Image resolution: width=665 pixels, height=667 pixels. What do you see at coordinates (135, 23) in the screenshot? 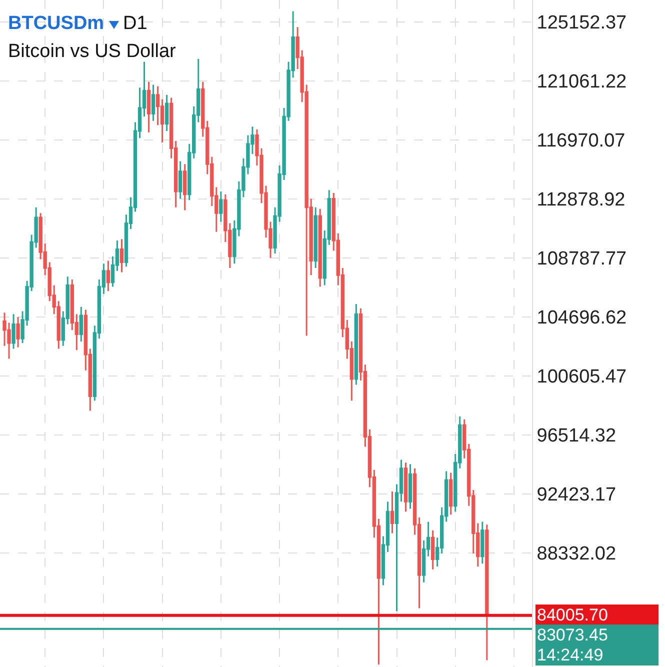
I see `annotation: D1` at bounding box center [135, 23].